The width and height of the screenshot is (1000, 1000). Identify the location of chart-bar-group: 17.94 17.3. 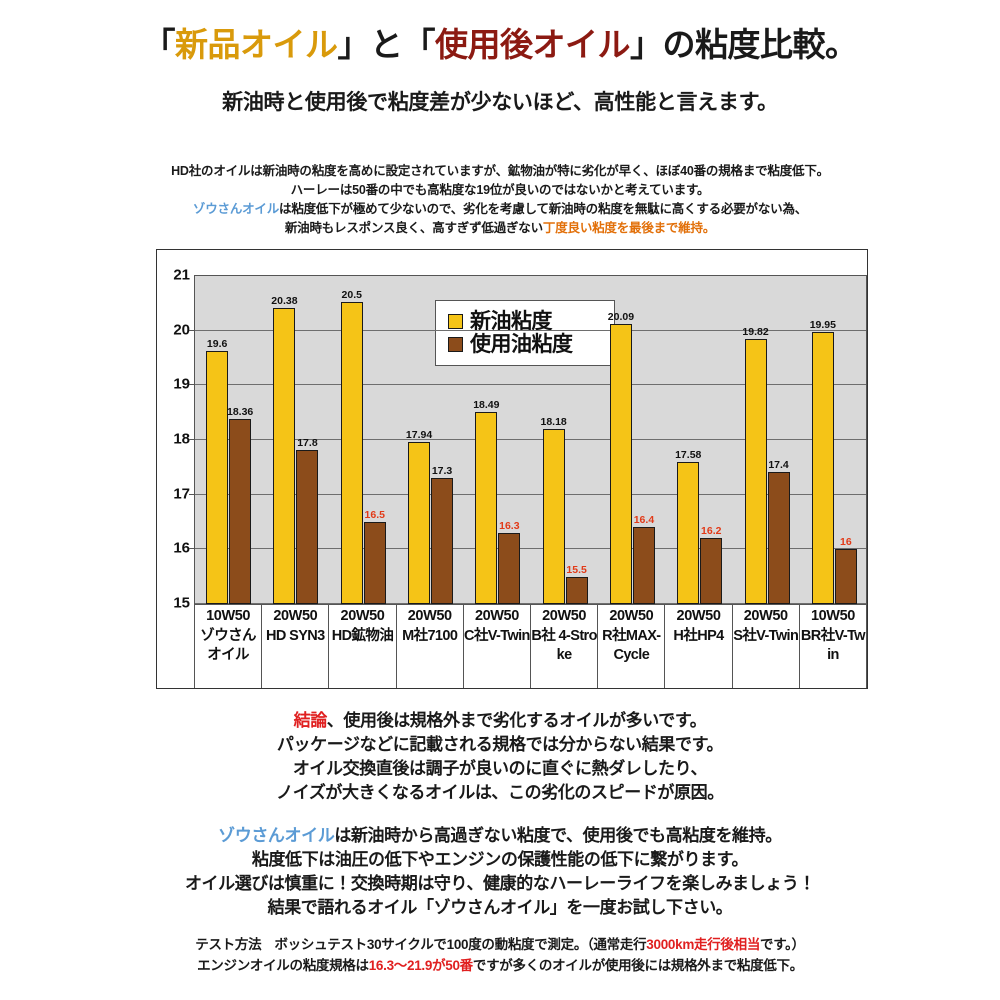
(430, 440).